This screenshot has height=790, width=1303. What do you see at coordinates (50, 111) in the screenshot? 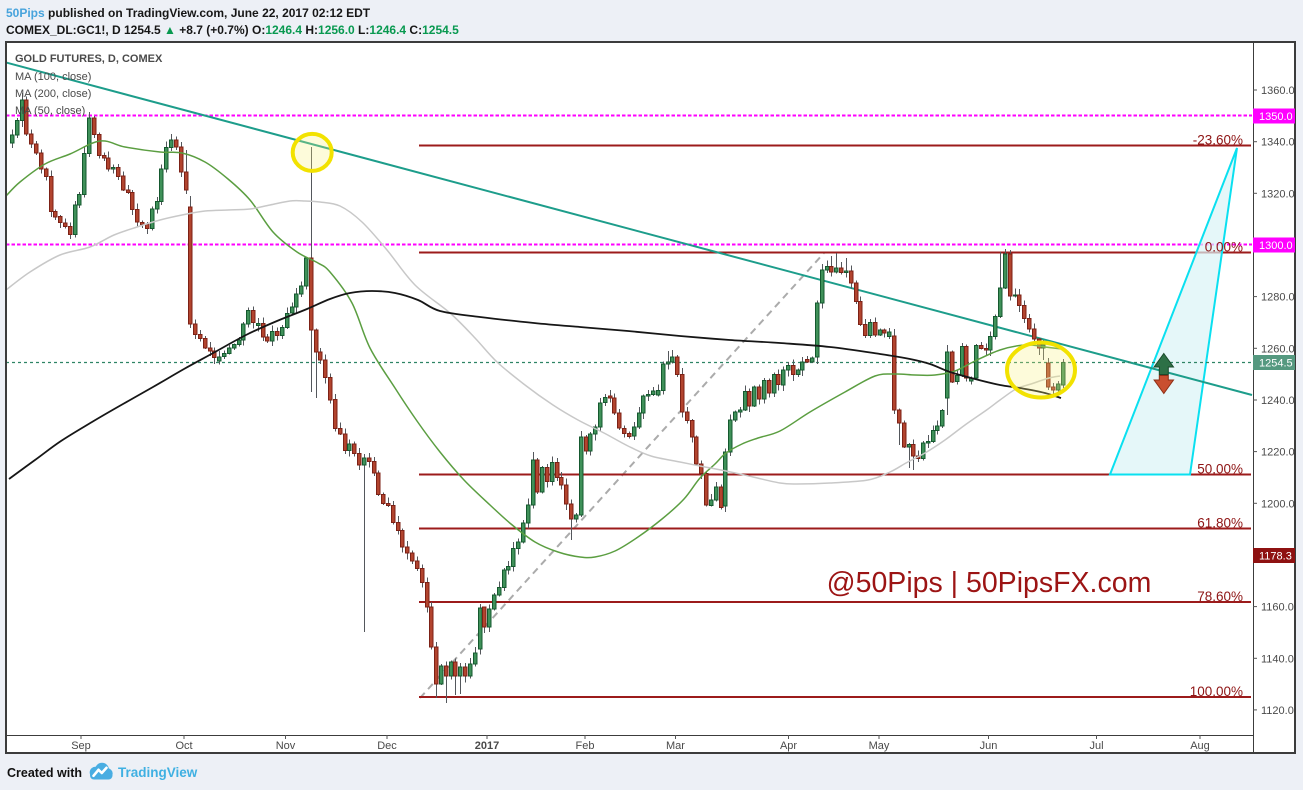
I see `svg-text: MA (50, close)` at bounding box center [50, 111].